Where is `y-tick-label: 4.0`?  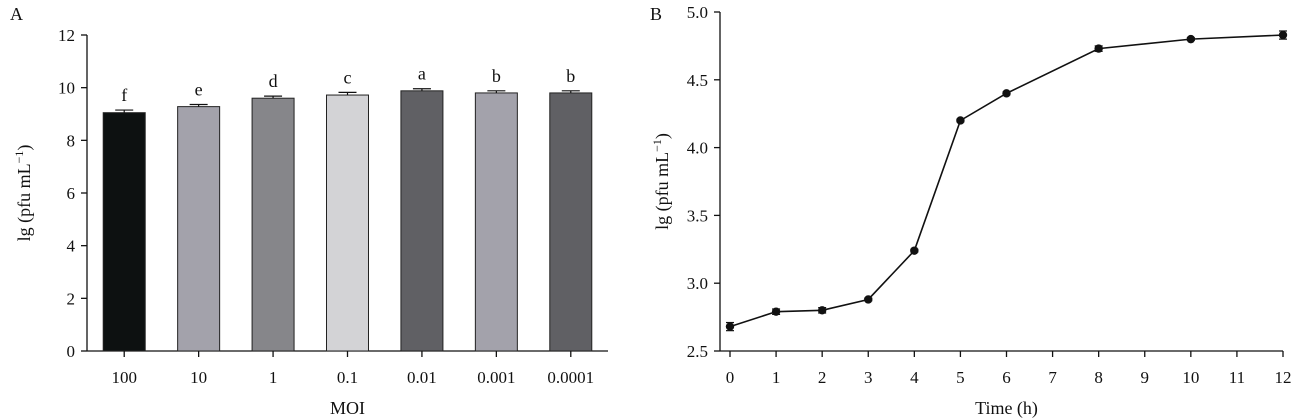
y-tick-label: 4.0 is located at coordinates (697, 148).